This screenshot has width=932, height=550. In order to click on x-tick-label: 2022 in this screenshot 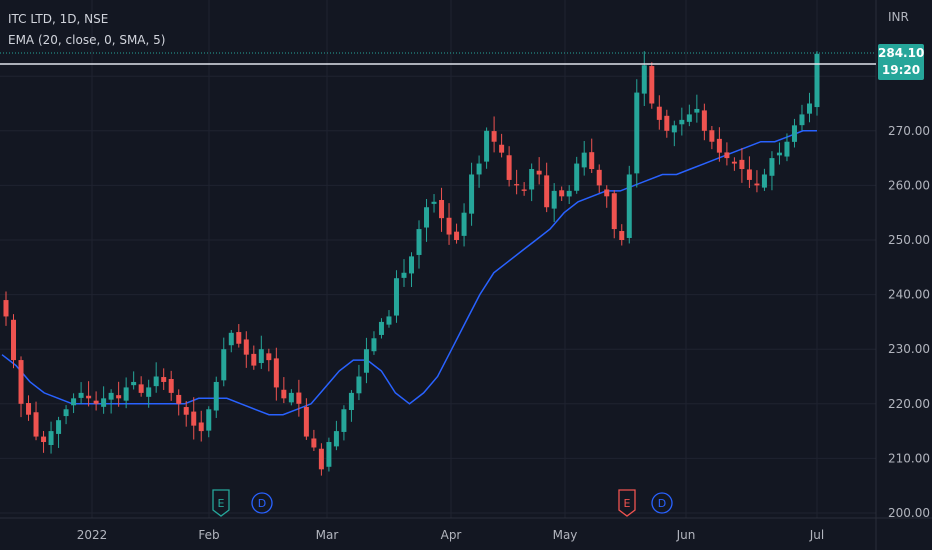, I will do `click(92, 535)`.